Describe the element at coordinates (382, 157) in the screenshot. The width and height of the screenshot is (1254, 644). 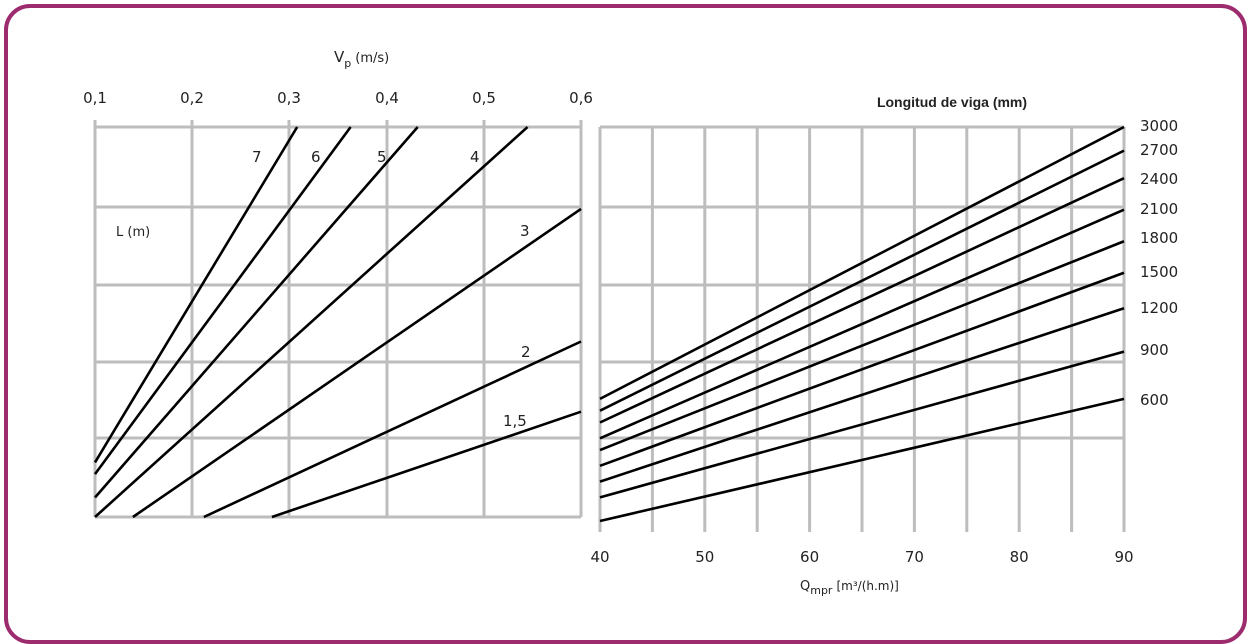
I see `left-series-label: 5` at that location.